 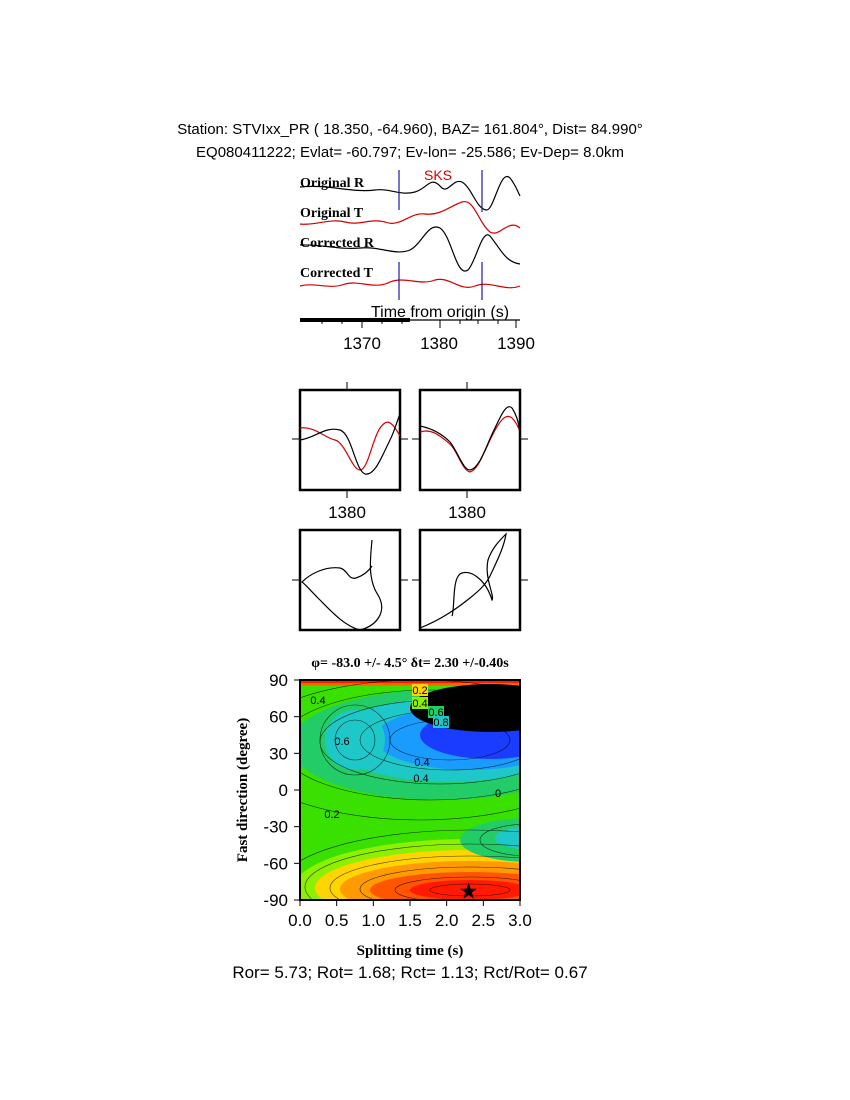 I want to click on sks-phase-label: SKS, so click(x=438, y=175).